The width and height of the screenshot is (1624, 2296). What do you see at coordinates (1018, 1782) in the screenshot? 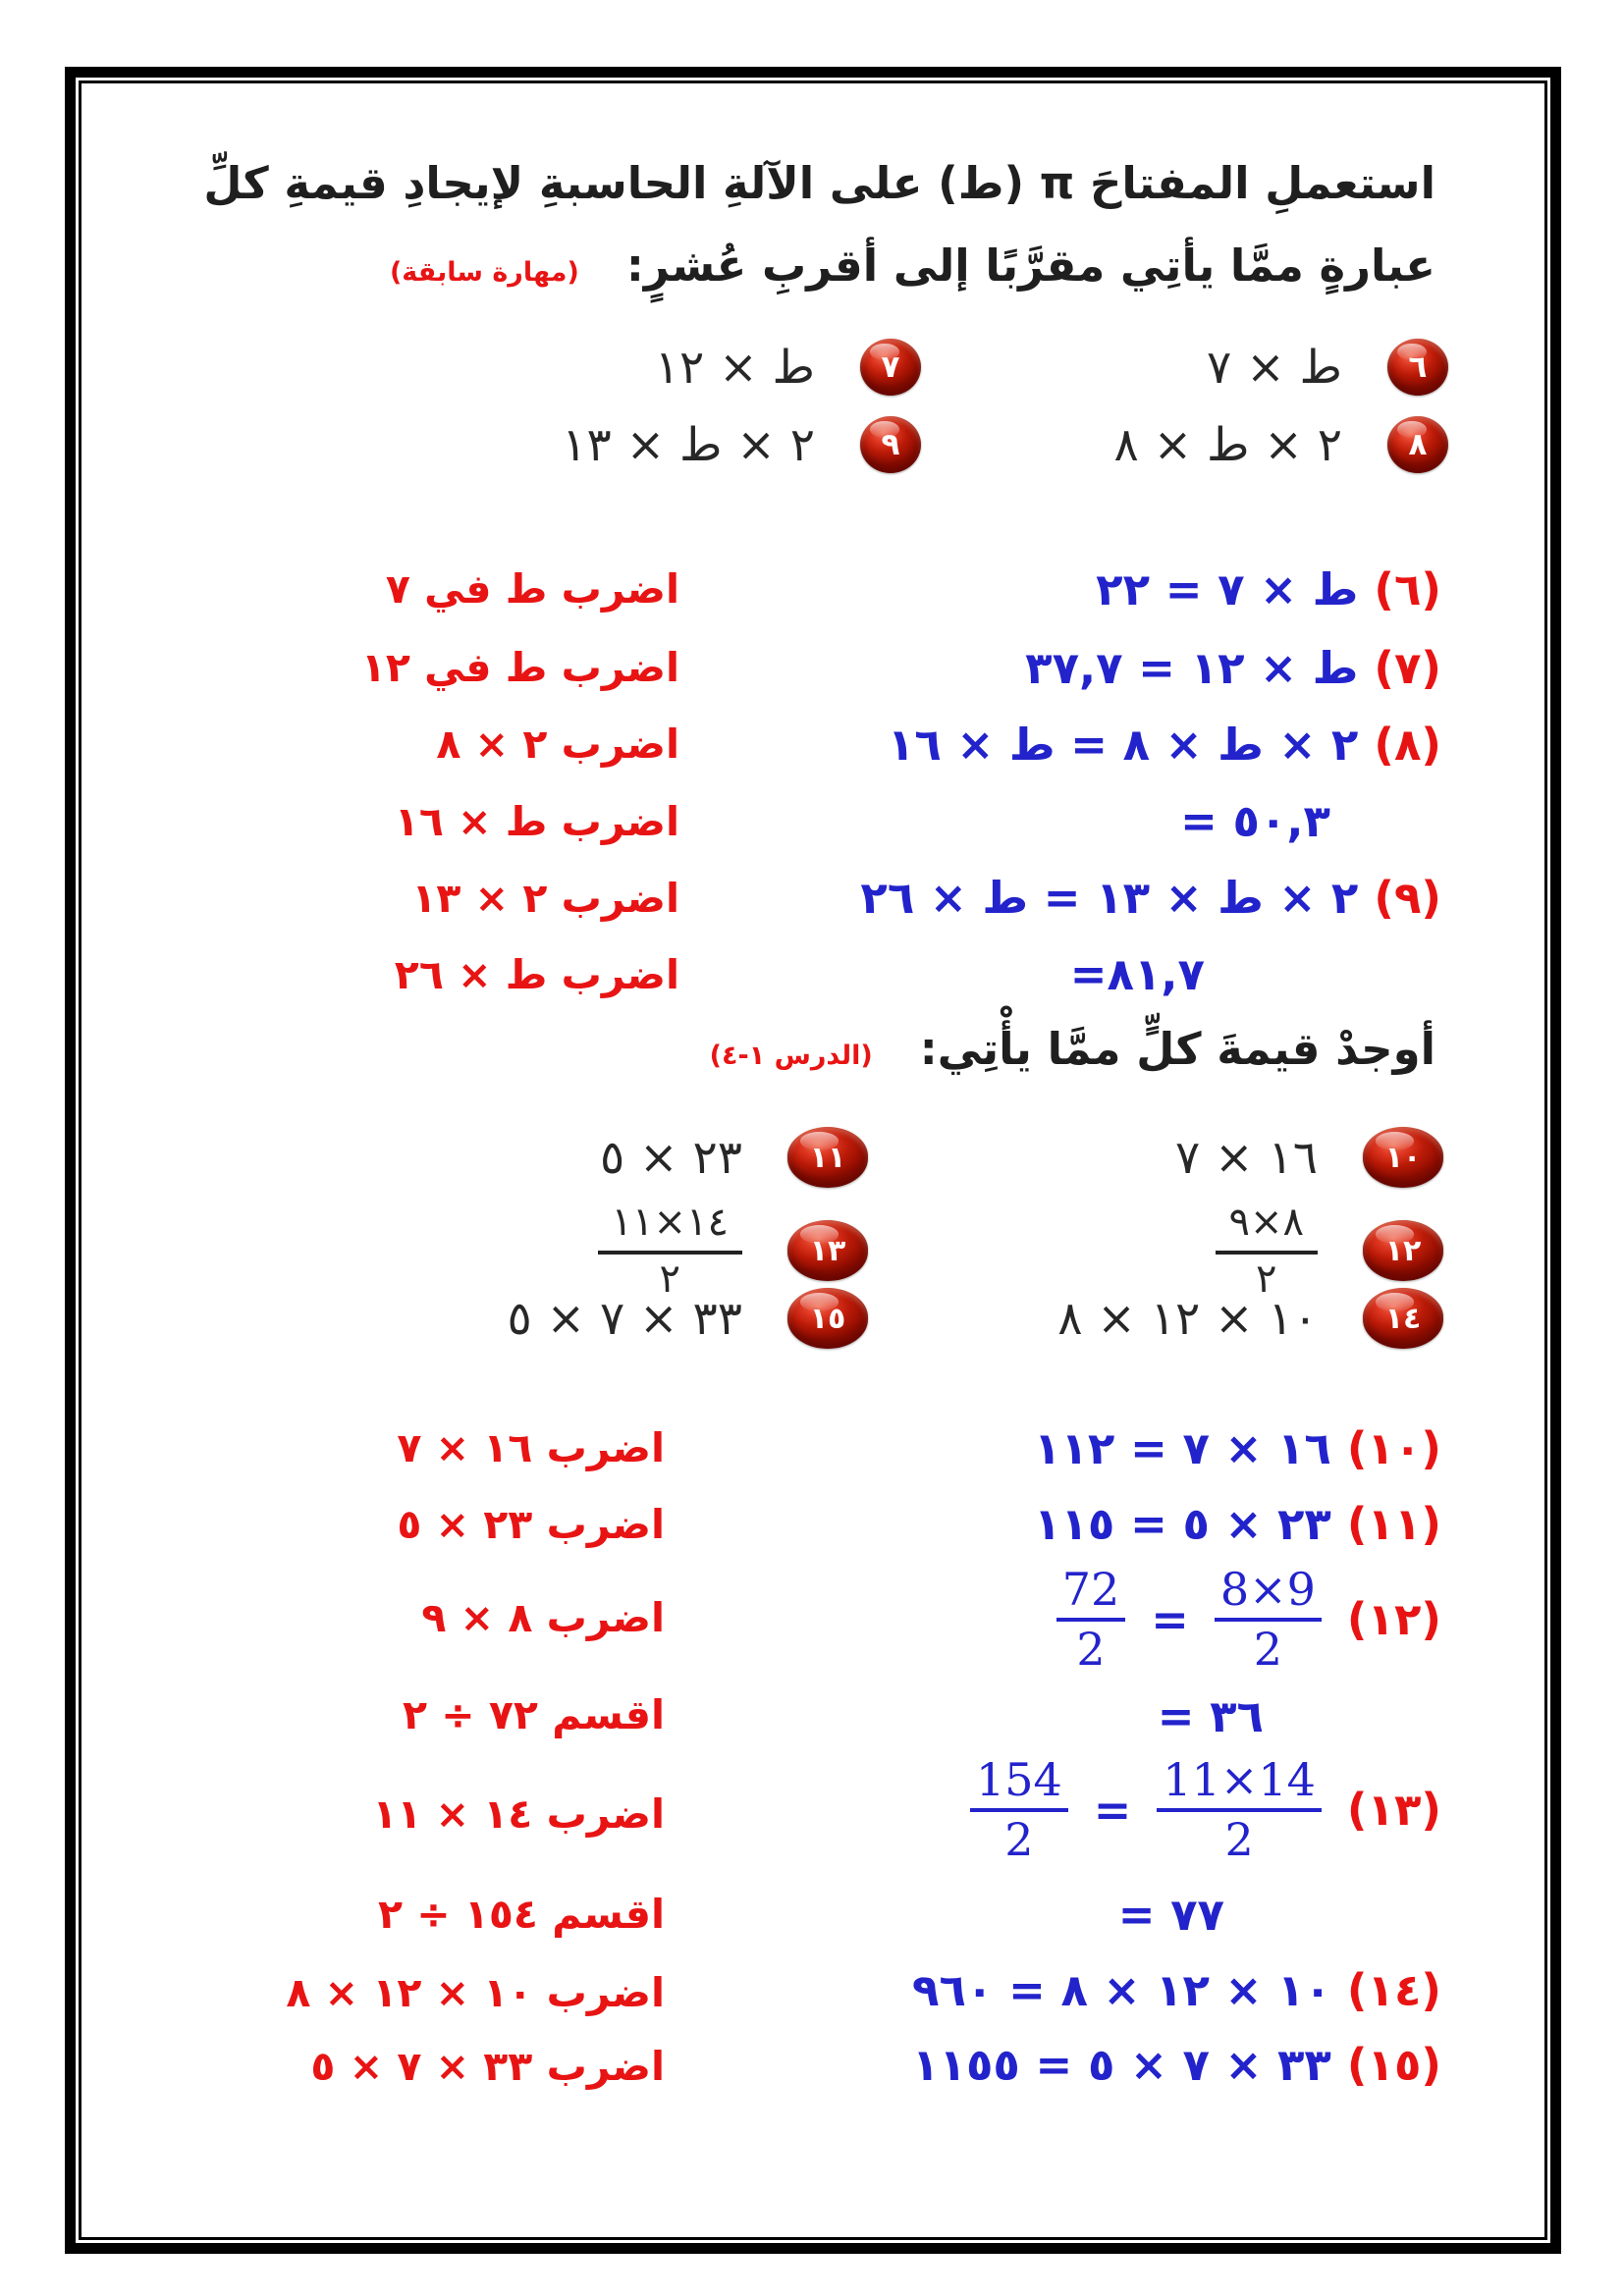
I see `fraction-numerator: 154` at bounding box center [1018, 1782].